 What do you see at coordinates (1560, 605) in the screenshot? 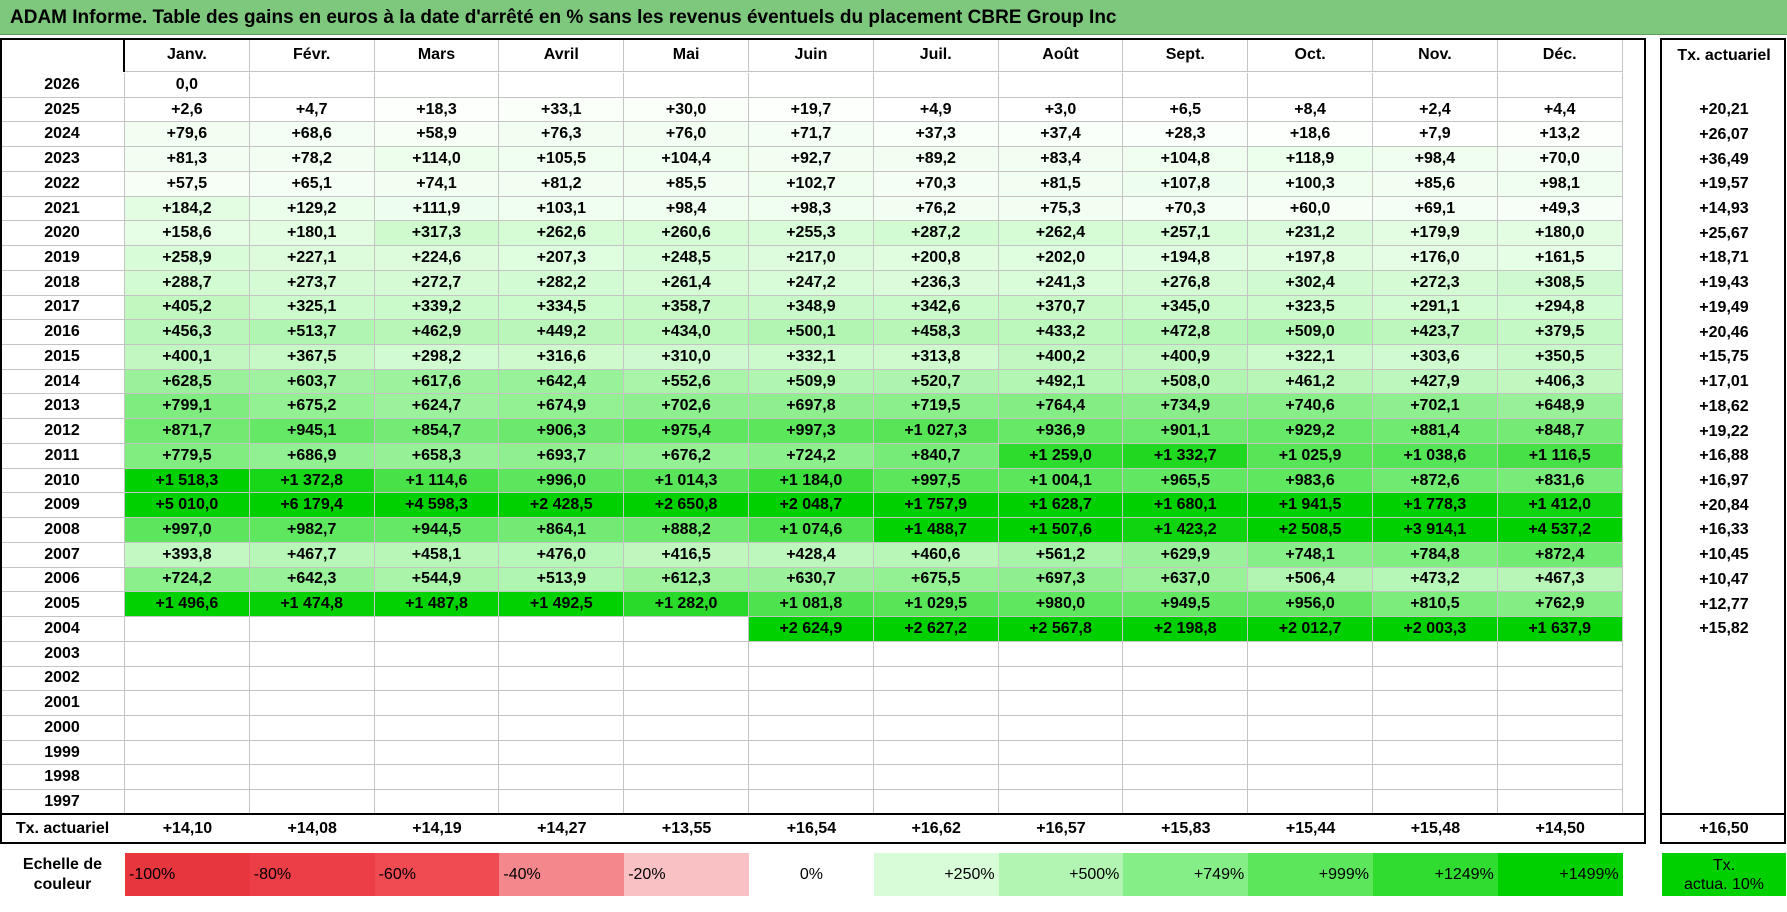
I see `gain-cell: +762,9` at bounding box center [1560, 605].